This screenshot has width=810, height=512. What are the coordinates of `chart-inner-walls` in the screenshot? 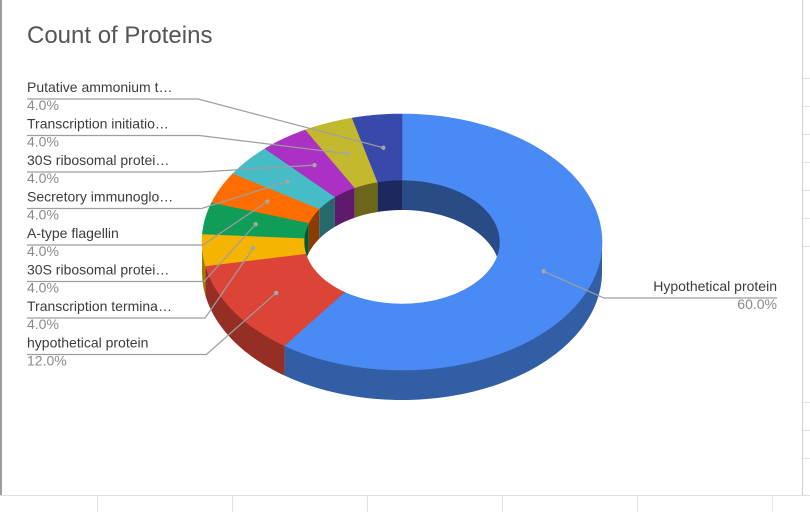 It's located at (402, 226).